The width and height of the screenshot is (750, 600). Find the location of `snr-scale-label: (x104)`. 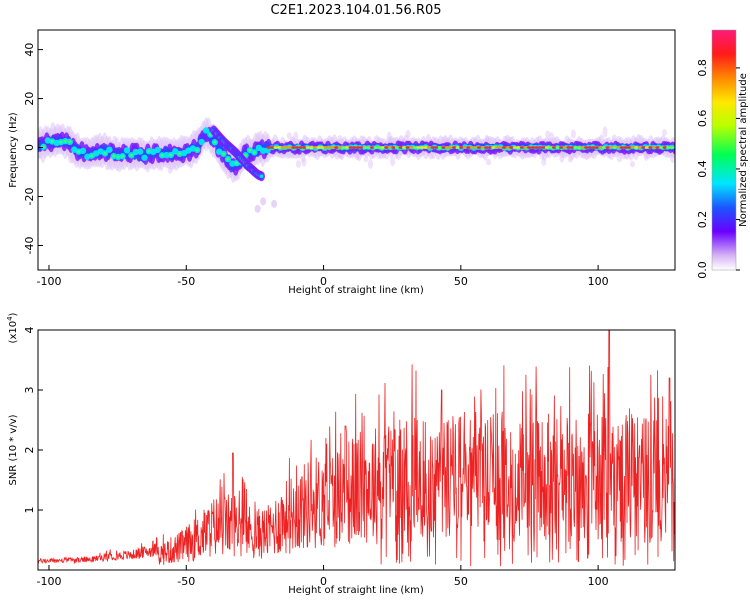

snr-scale-label: (x104) is located at coordinates (12, 327).